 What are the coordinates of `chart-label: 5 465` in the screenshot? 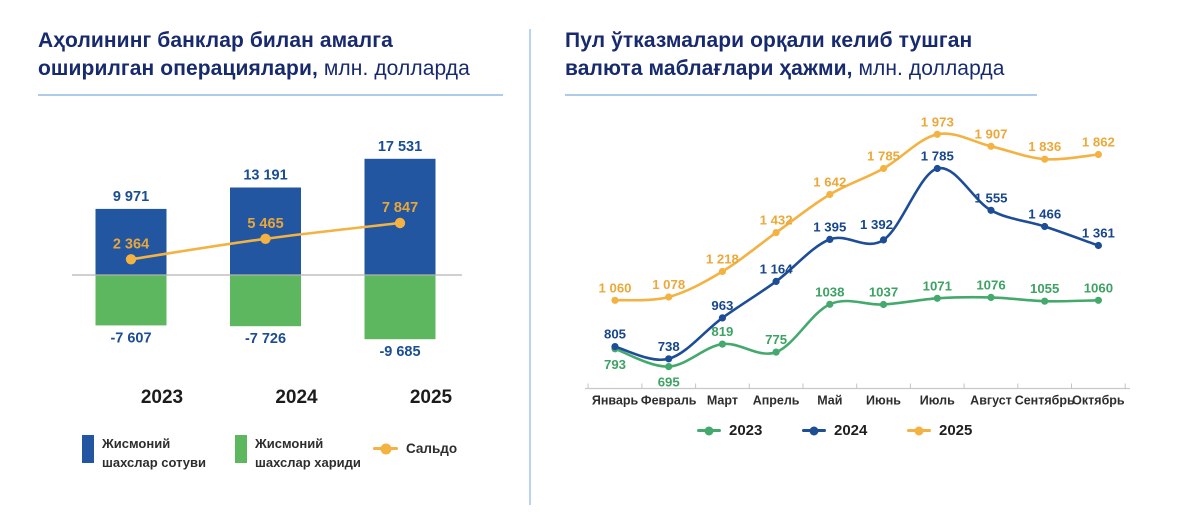 It's located at (265, 224).